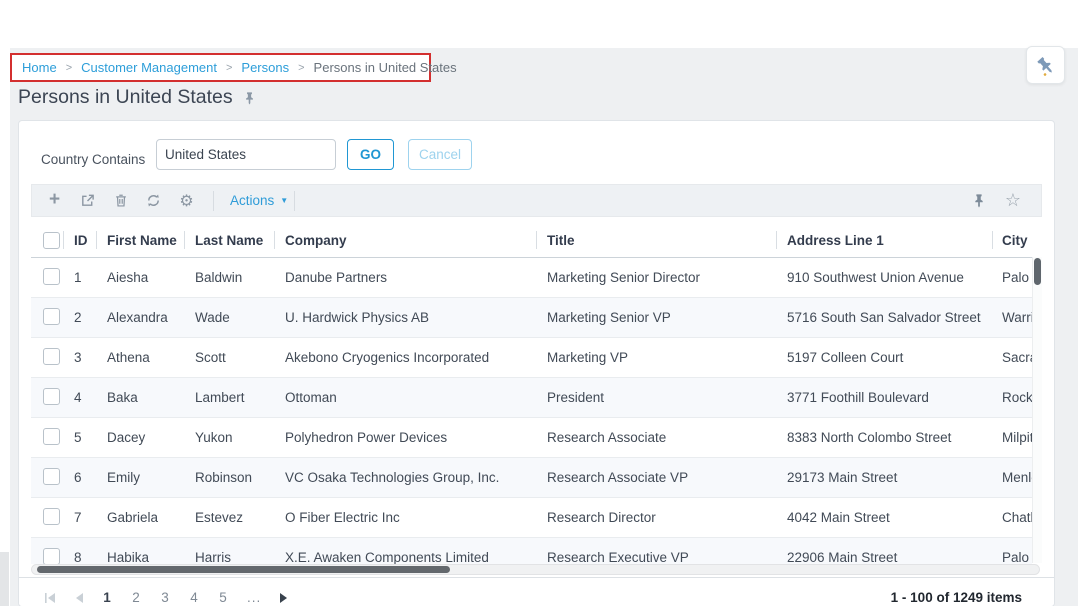  Describe the element at coordinates (4, 579) in the screenshot. I see `left-edge-scrollbar` at that location.